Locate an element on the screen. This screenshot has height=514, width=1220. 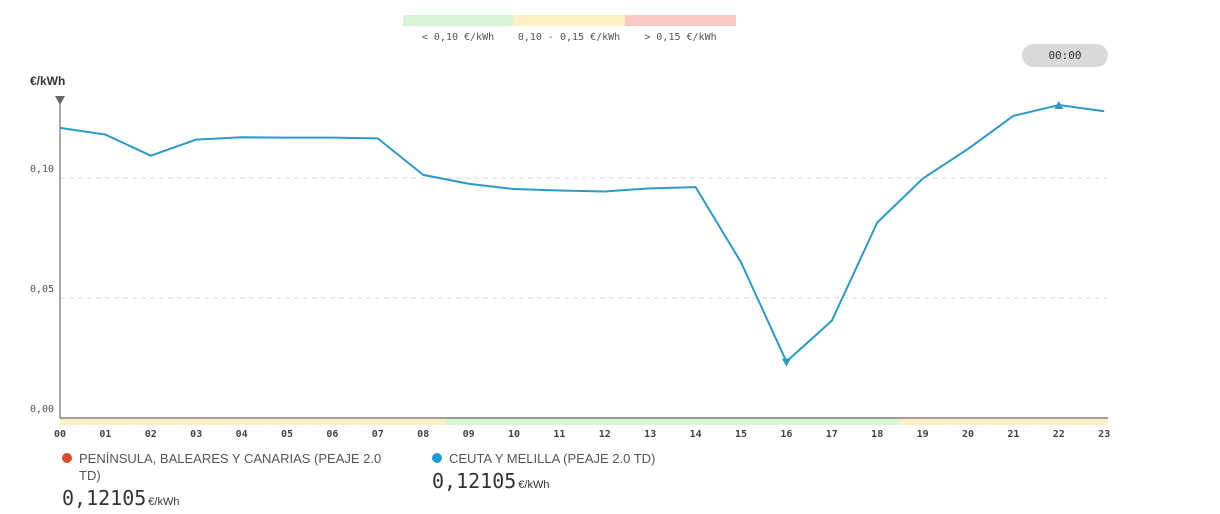
x-tick-label: 08 is located at coordinates (423, 434).